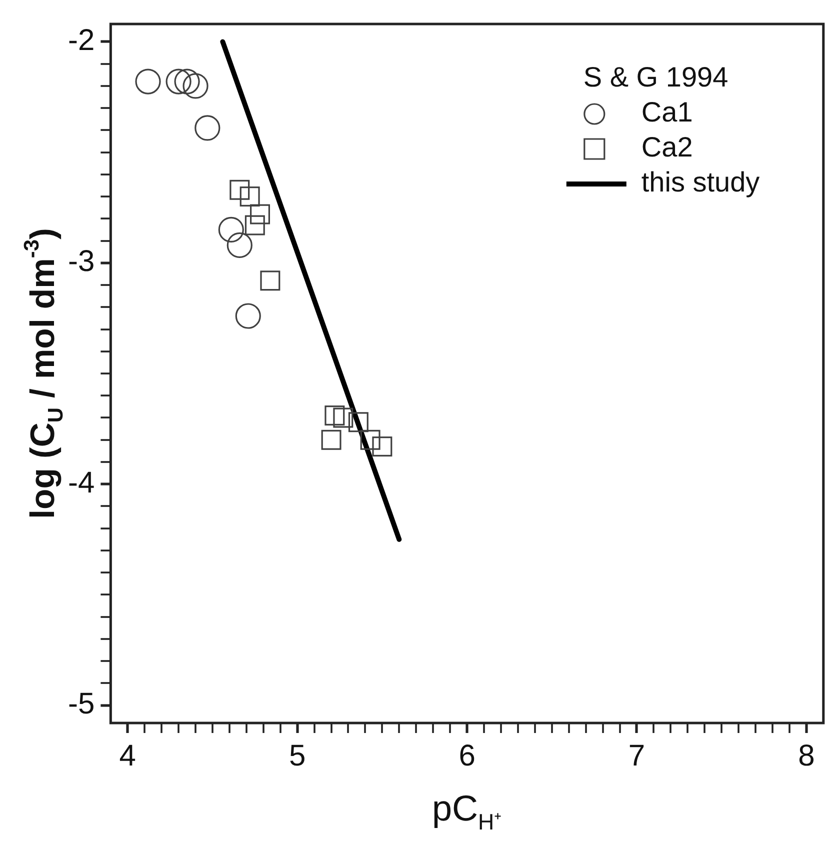 The width and height of the screenshot is (838, 843). What do you see at coordinates (467, 755) in the screenshot?
I see `x-tick-label: 6` at bounding box center [467, 755].